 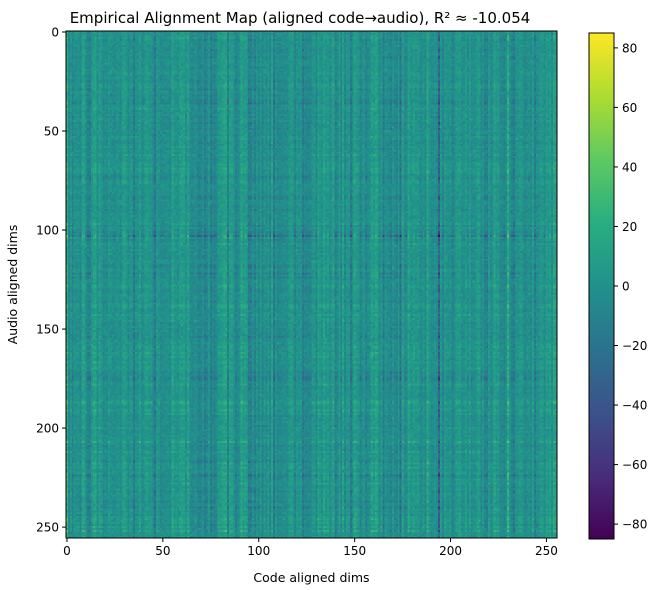 What do you see at coordinates (258, 551) in the screenshot?
I see `x-tick-label: 100` at bounding box center [258, 551].